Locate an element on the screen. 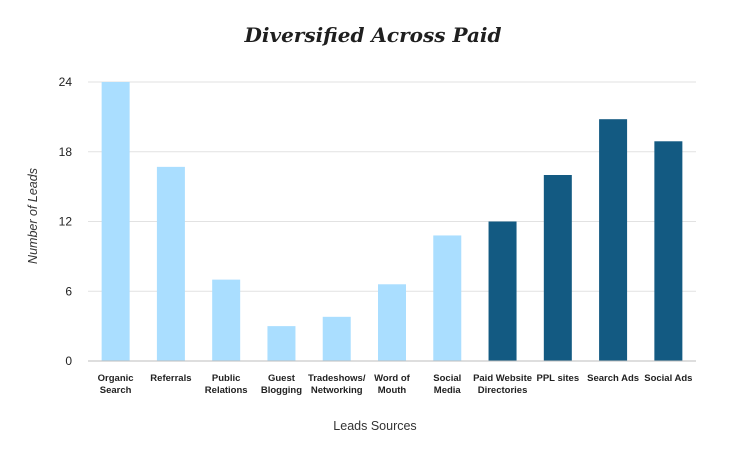  x-tick-label: PPL sites is located at coordinates (558, 378).